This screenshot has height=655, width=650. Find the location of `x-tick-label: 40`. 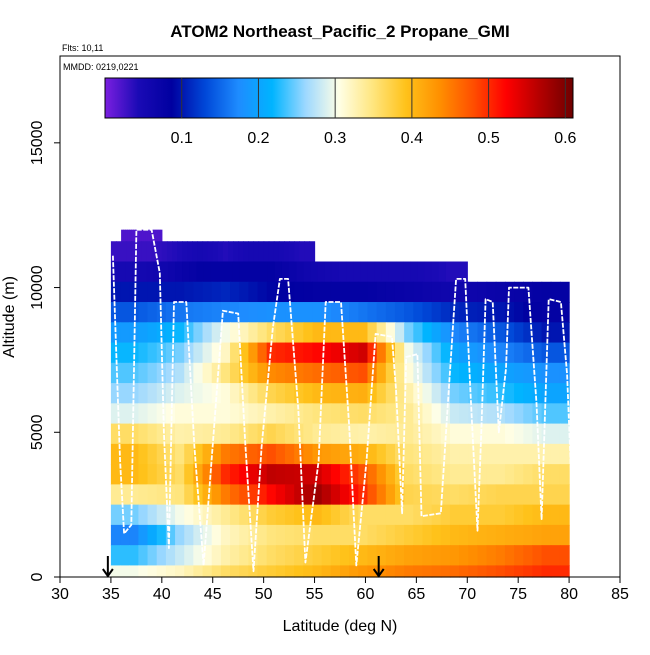

x-tick-label: 40 is located at coordinates (162, 594).